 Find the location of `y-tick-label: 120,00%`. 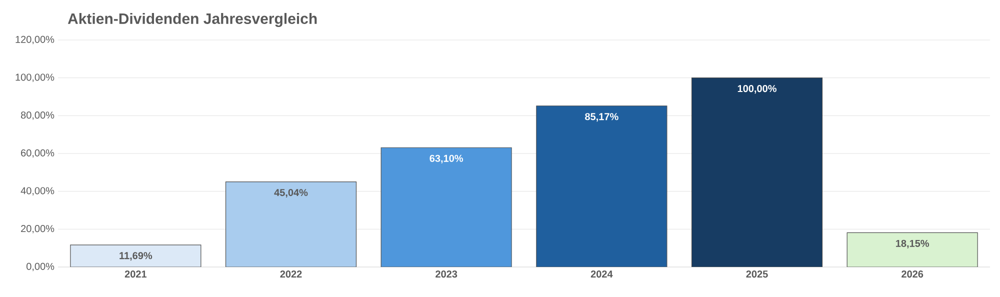

y-tick-label: 120,00% is located at coordinates (35, 40).